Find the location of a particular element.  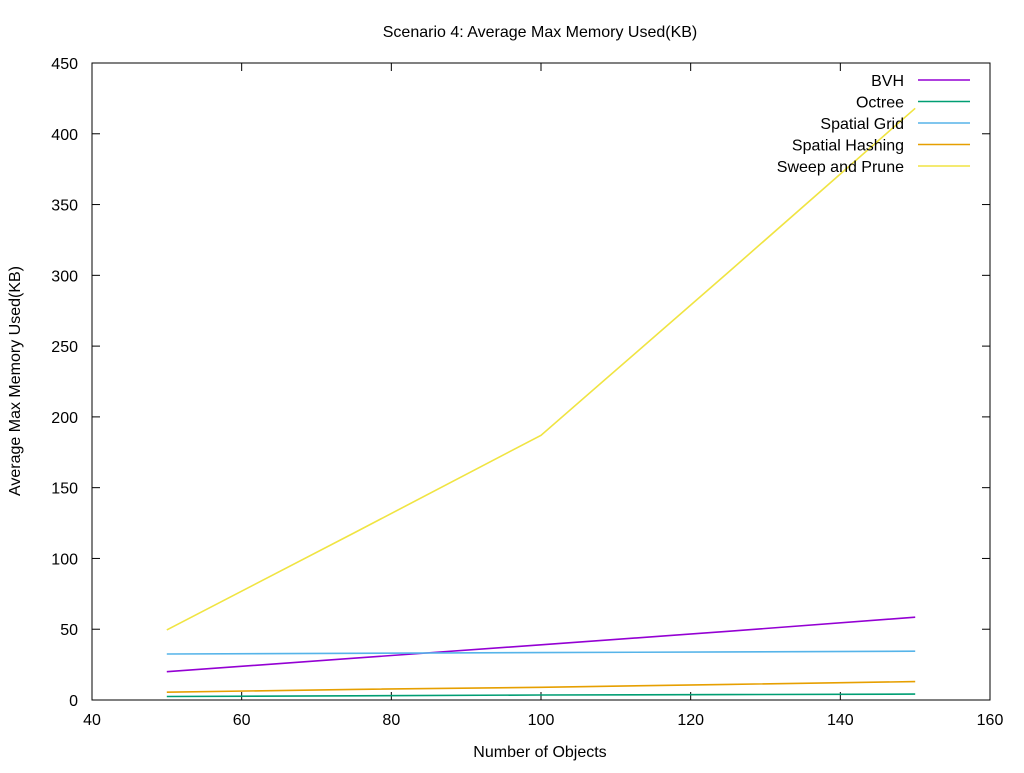

series-line-octree is located at coordinates (541, 695).